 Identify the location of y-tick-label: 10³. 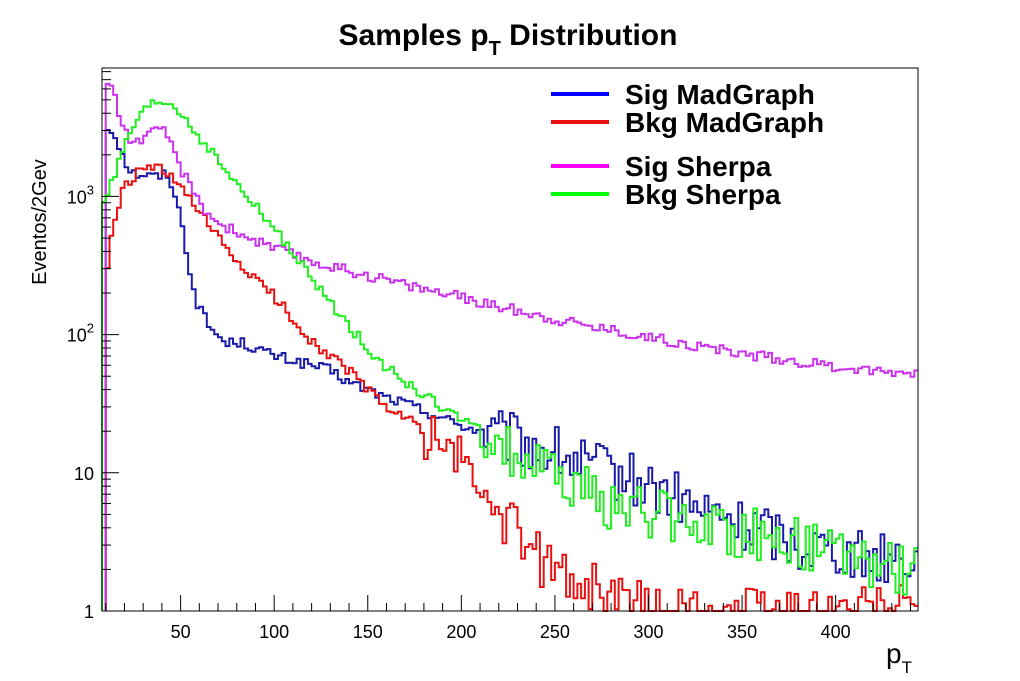
(80, 194).